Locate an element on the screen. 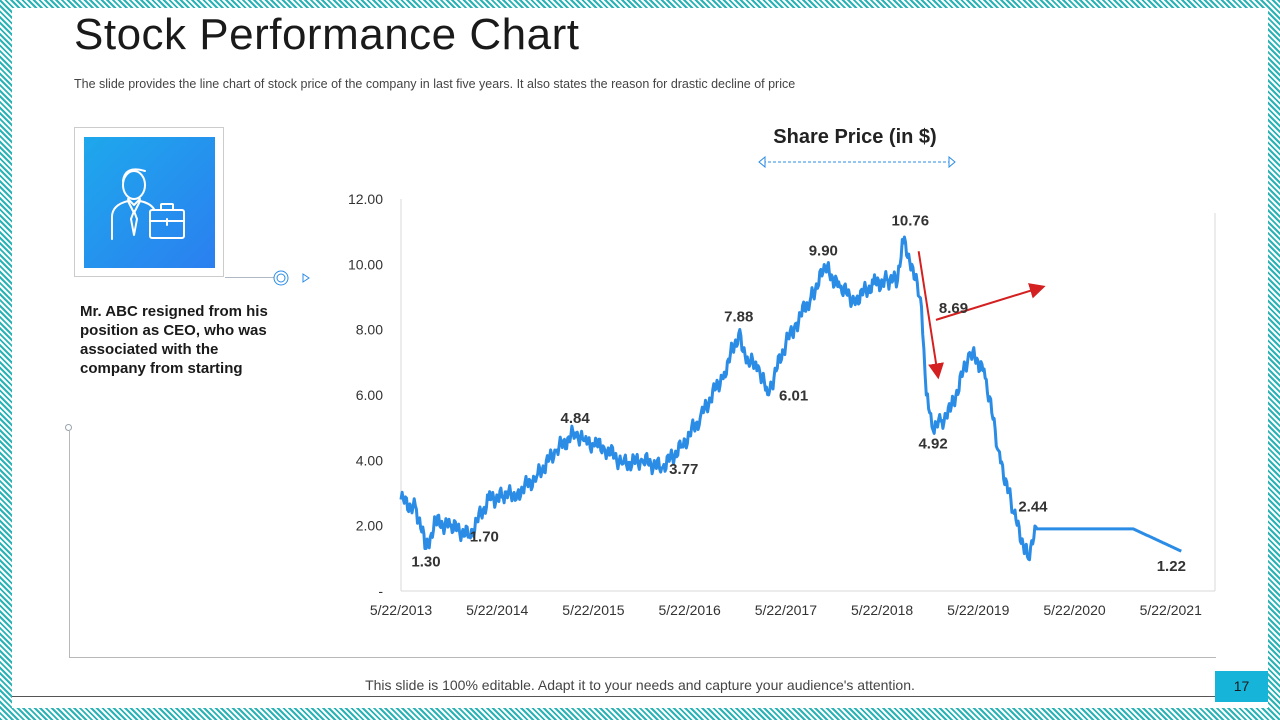 The width and height of the screenshot is (1280, 720). x-tick-label: 5/22/2019 is located at coordinates (978, 610).